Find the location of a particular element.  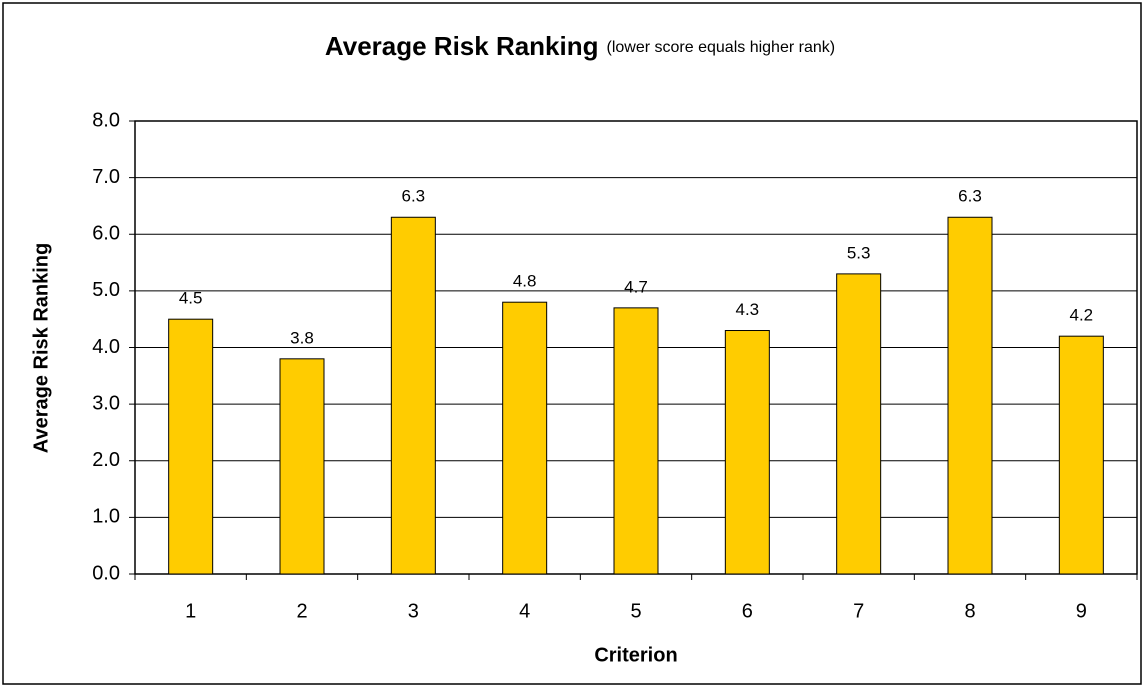

y-tick-label: 8.0 is located at coordinates (106, 120).